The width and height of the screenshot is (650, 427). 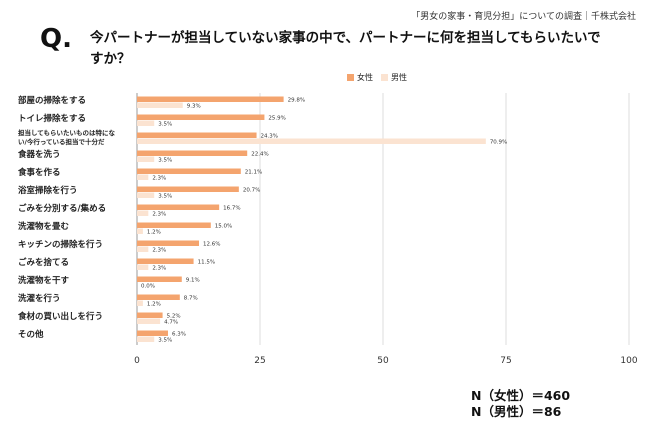 I want to click on category-label: ごみを捨てる, so click(x=43, y=262).